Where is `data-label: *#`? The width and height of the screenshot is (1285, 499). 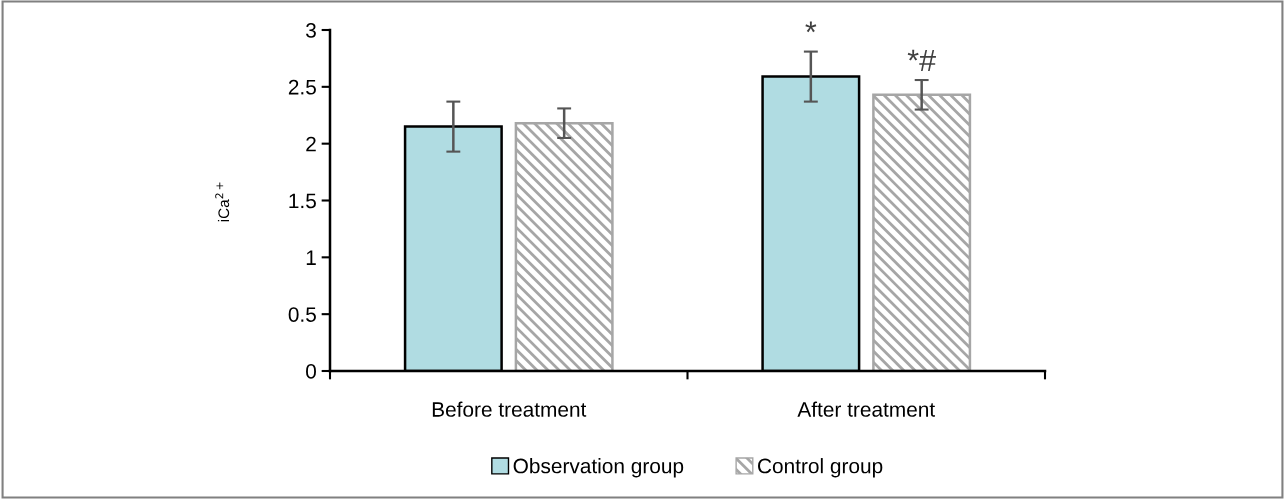
data-label: *# is located at coordinates (921, 60).